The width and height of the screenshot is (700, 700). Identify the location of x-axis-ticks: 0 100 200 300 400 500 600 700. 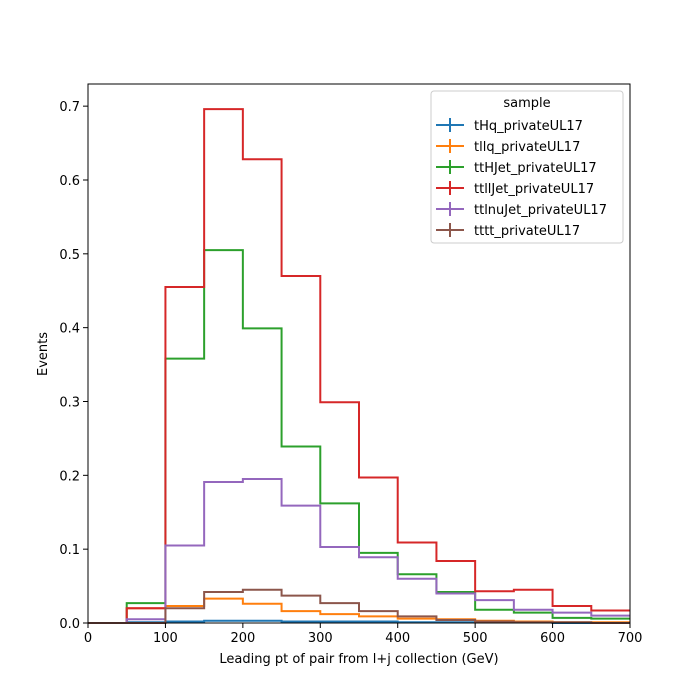
(363, 634).